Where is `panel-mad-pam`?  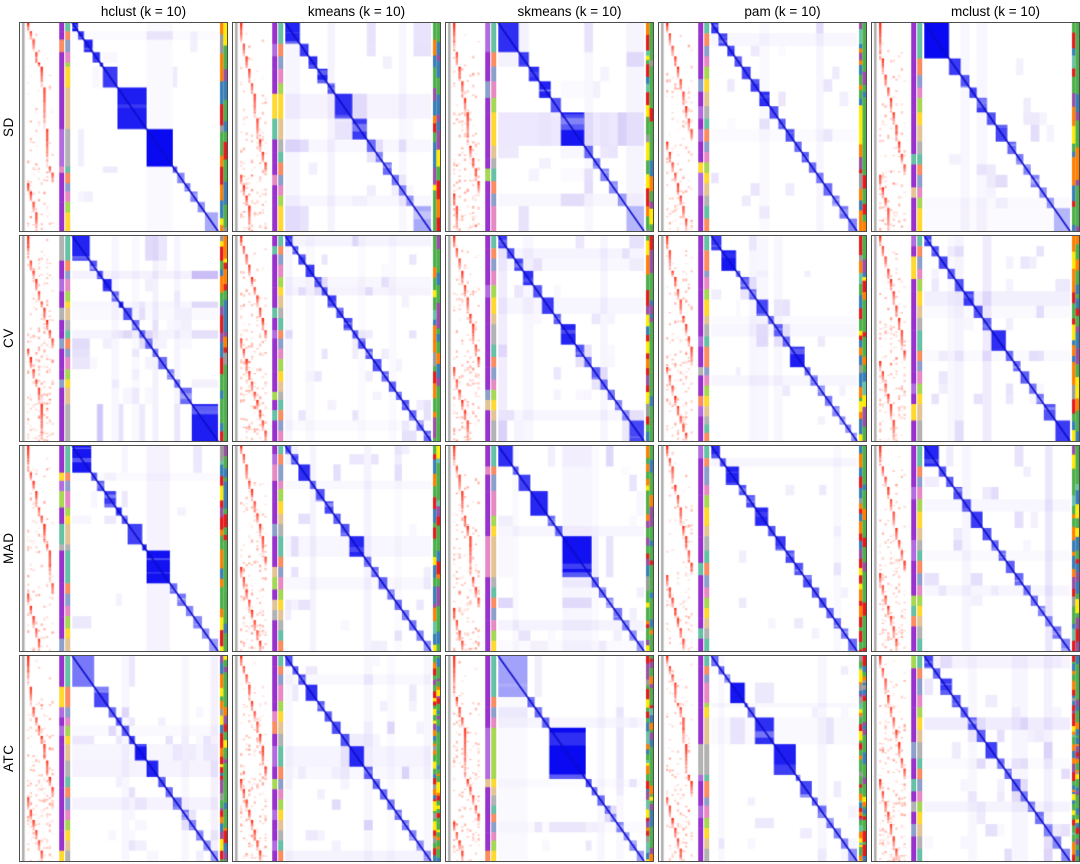 panel-mad-pam is located at coordinates (762, 548).